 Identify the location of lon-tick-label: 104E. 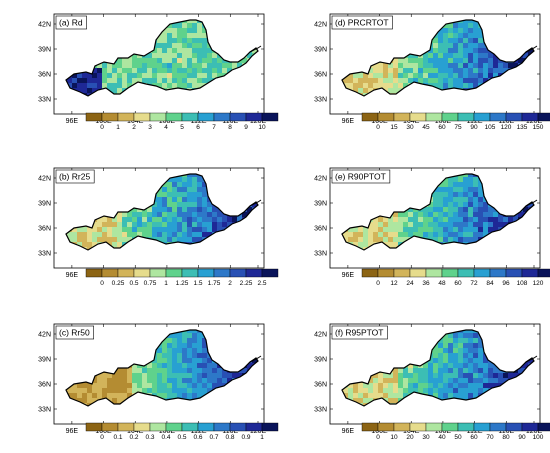
(411, 121).